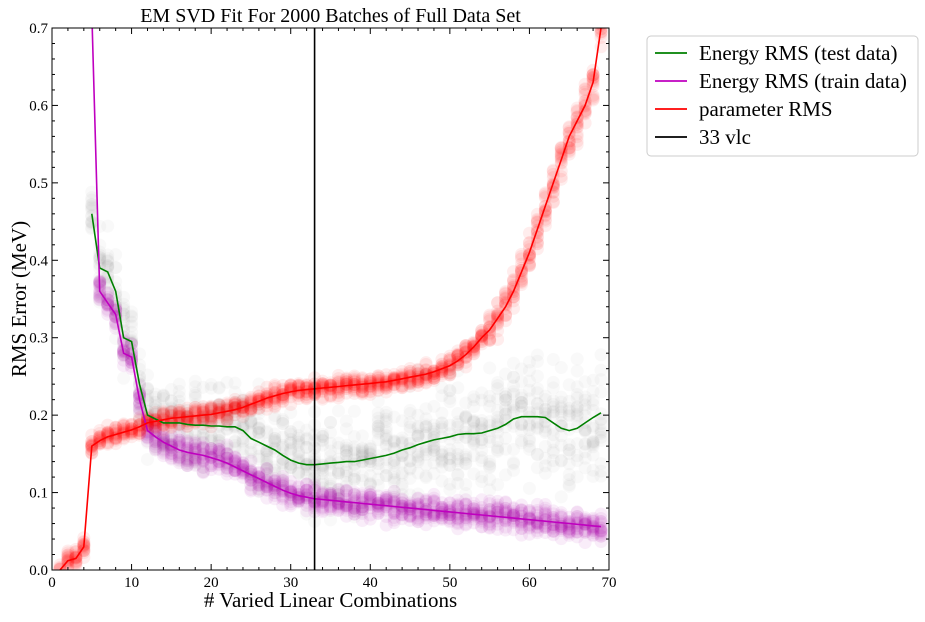 This screenshot has height=622, width=925. Describe the element at coordinates (703, 137) in the screenshot. I see `legend-entry: 33 vlc` at that location.